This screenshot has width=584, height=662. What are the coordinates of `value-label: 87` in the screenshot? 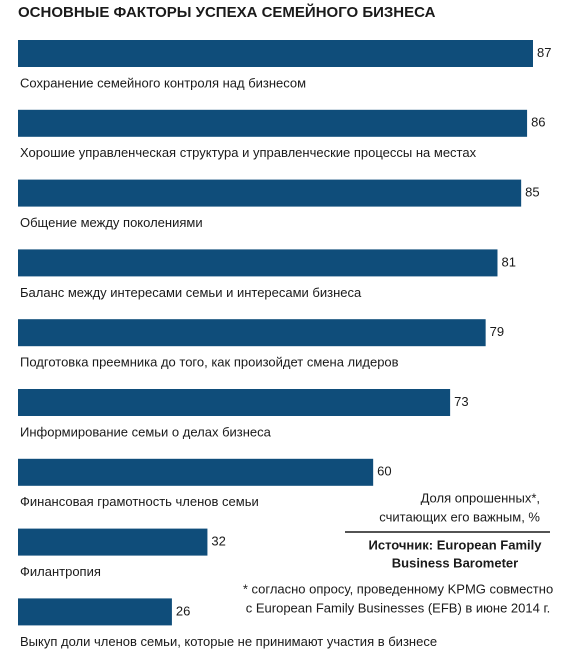 It's located at (544, 52).